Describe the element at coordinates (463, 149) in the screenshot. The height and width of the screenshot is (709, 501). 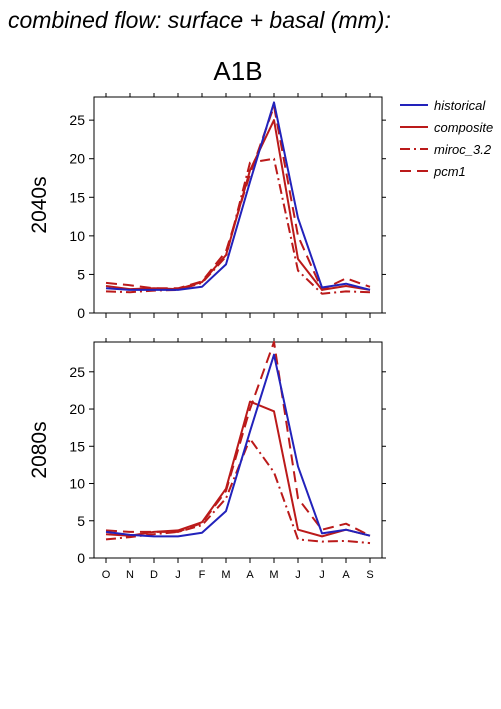
I see `legend-label: miroc_3.2` at that location.